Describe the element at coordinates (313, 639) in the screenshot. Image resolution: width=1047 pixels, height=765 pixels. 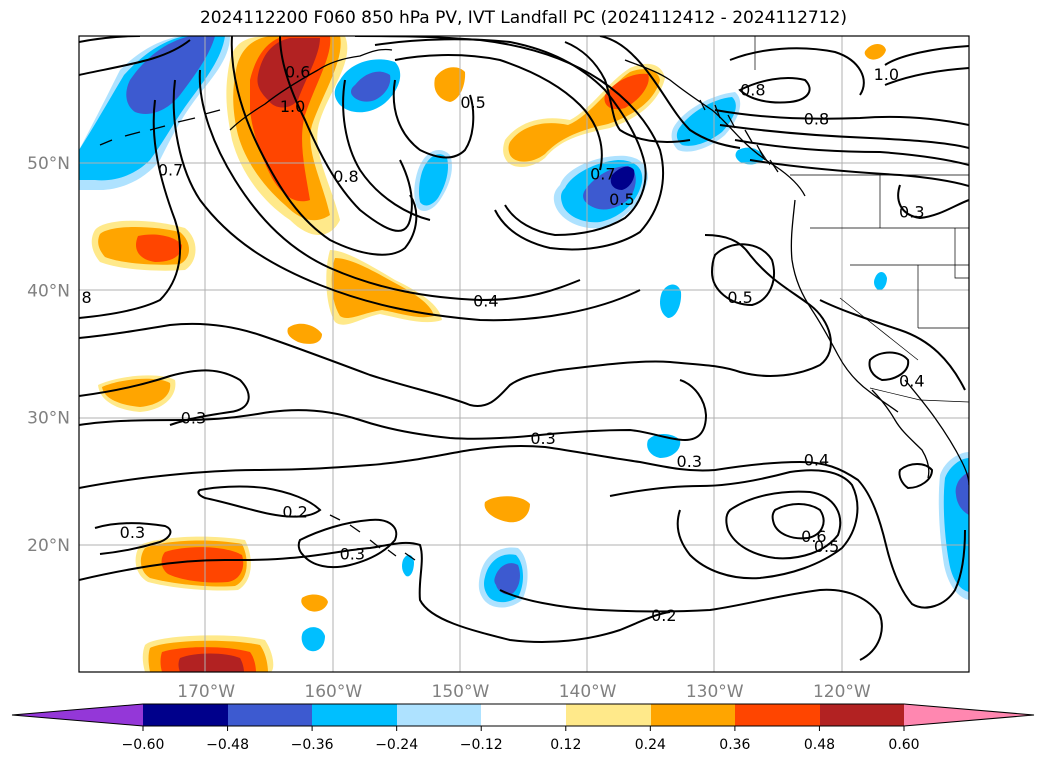
I see `shade-cyan-13n` at that location.